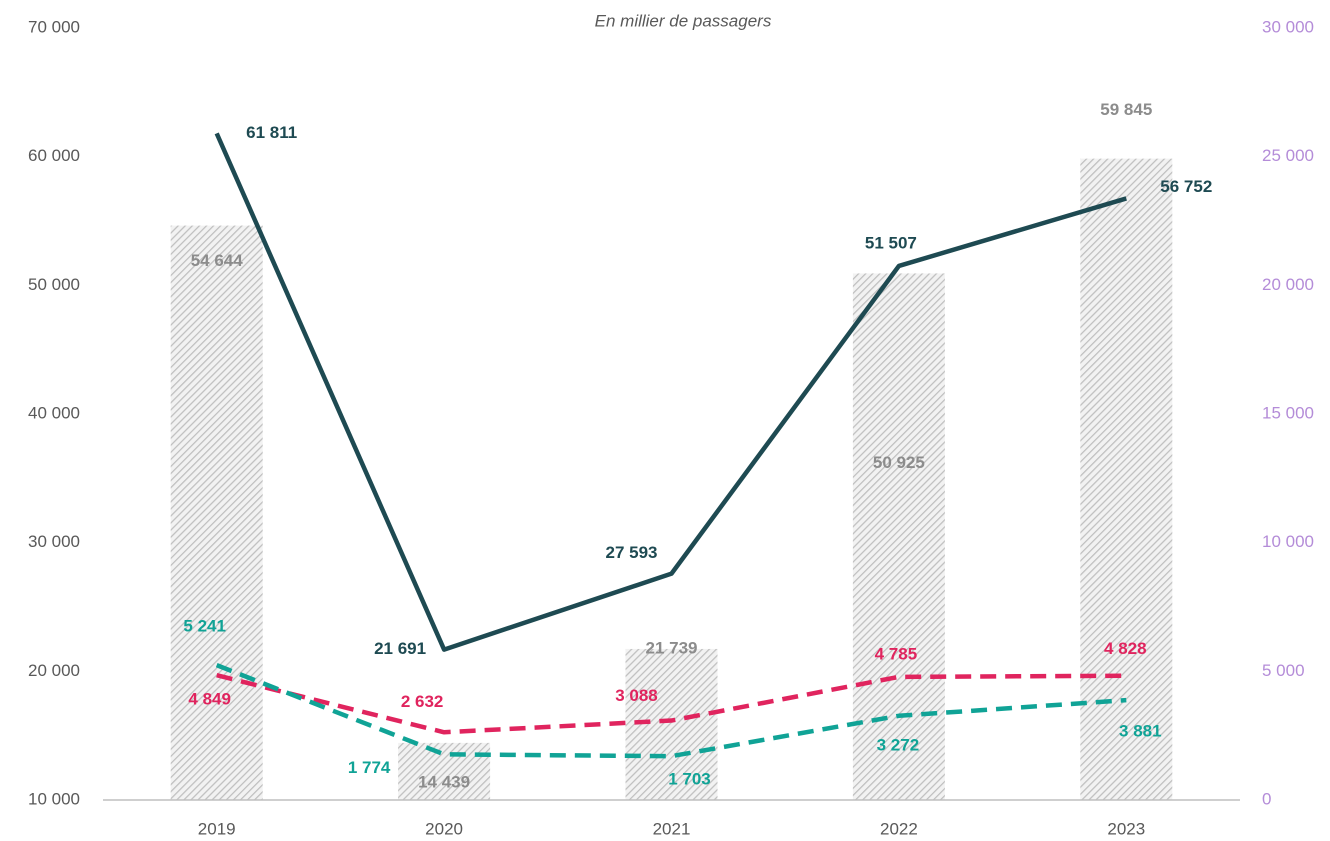  Describe the element at coordinates (422, 701) in the screenshot. I see `line-label: 2 632` at that location.